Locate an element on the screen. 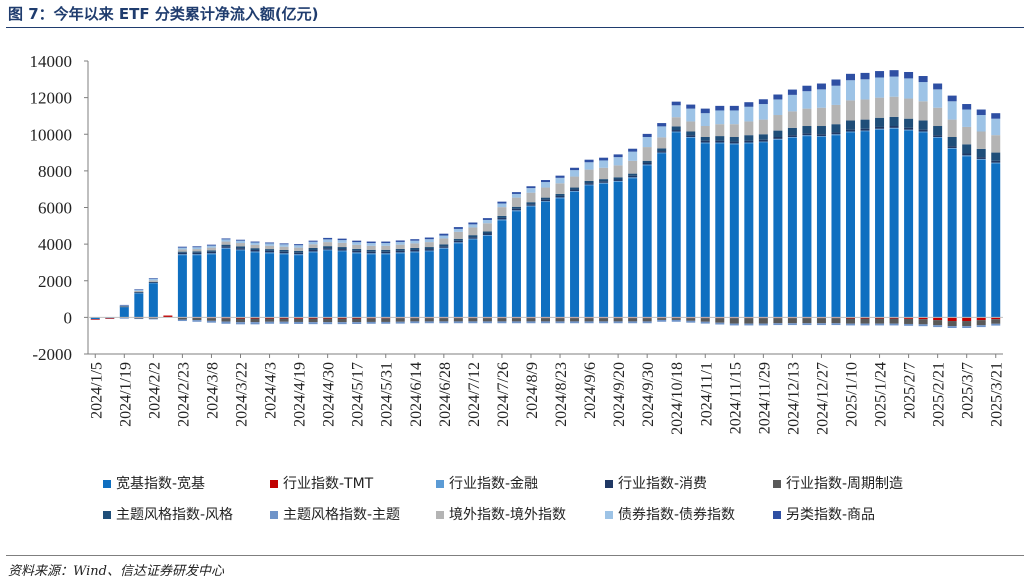  bar-segment-8-2024/7/12 is located at coordinates (473, 231).